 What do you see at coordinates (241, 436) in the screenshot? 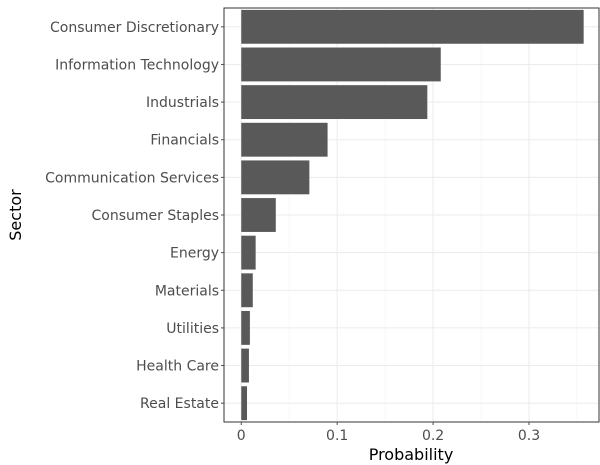
I see `x-tick-label: 0` at bounding box center [241, 436].